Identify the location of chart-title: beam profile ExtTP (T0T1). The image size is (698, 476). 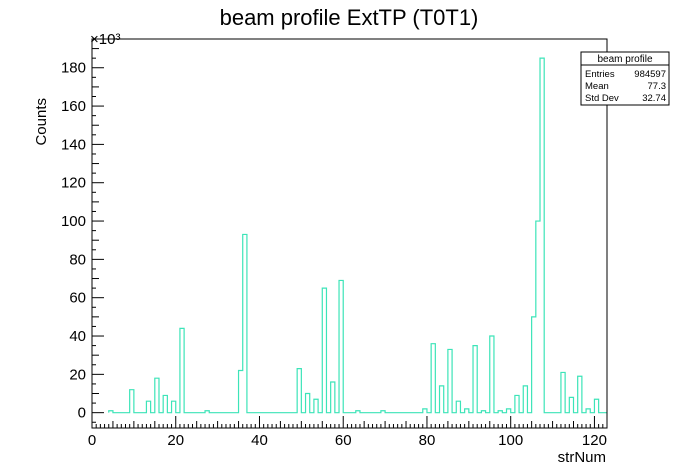
(349, 17).